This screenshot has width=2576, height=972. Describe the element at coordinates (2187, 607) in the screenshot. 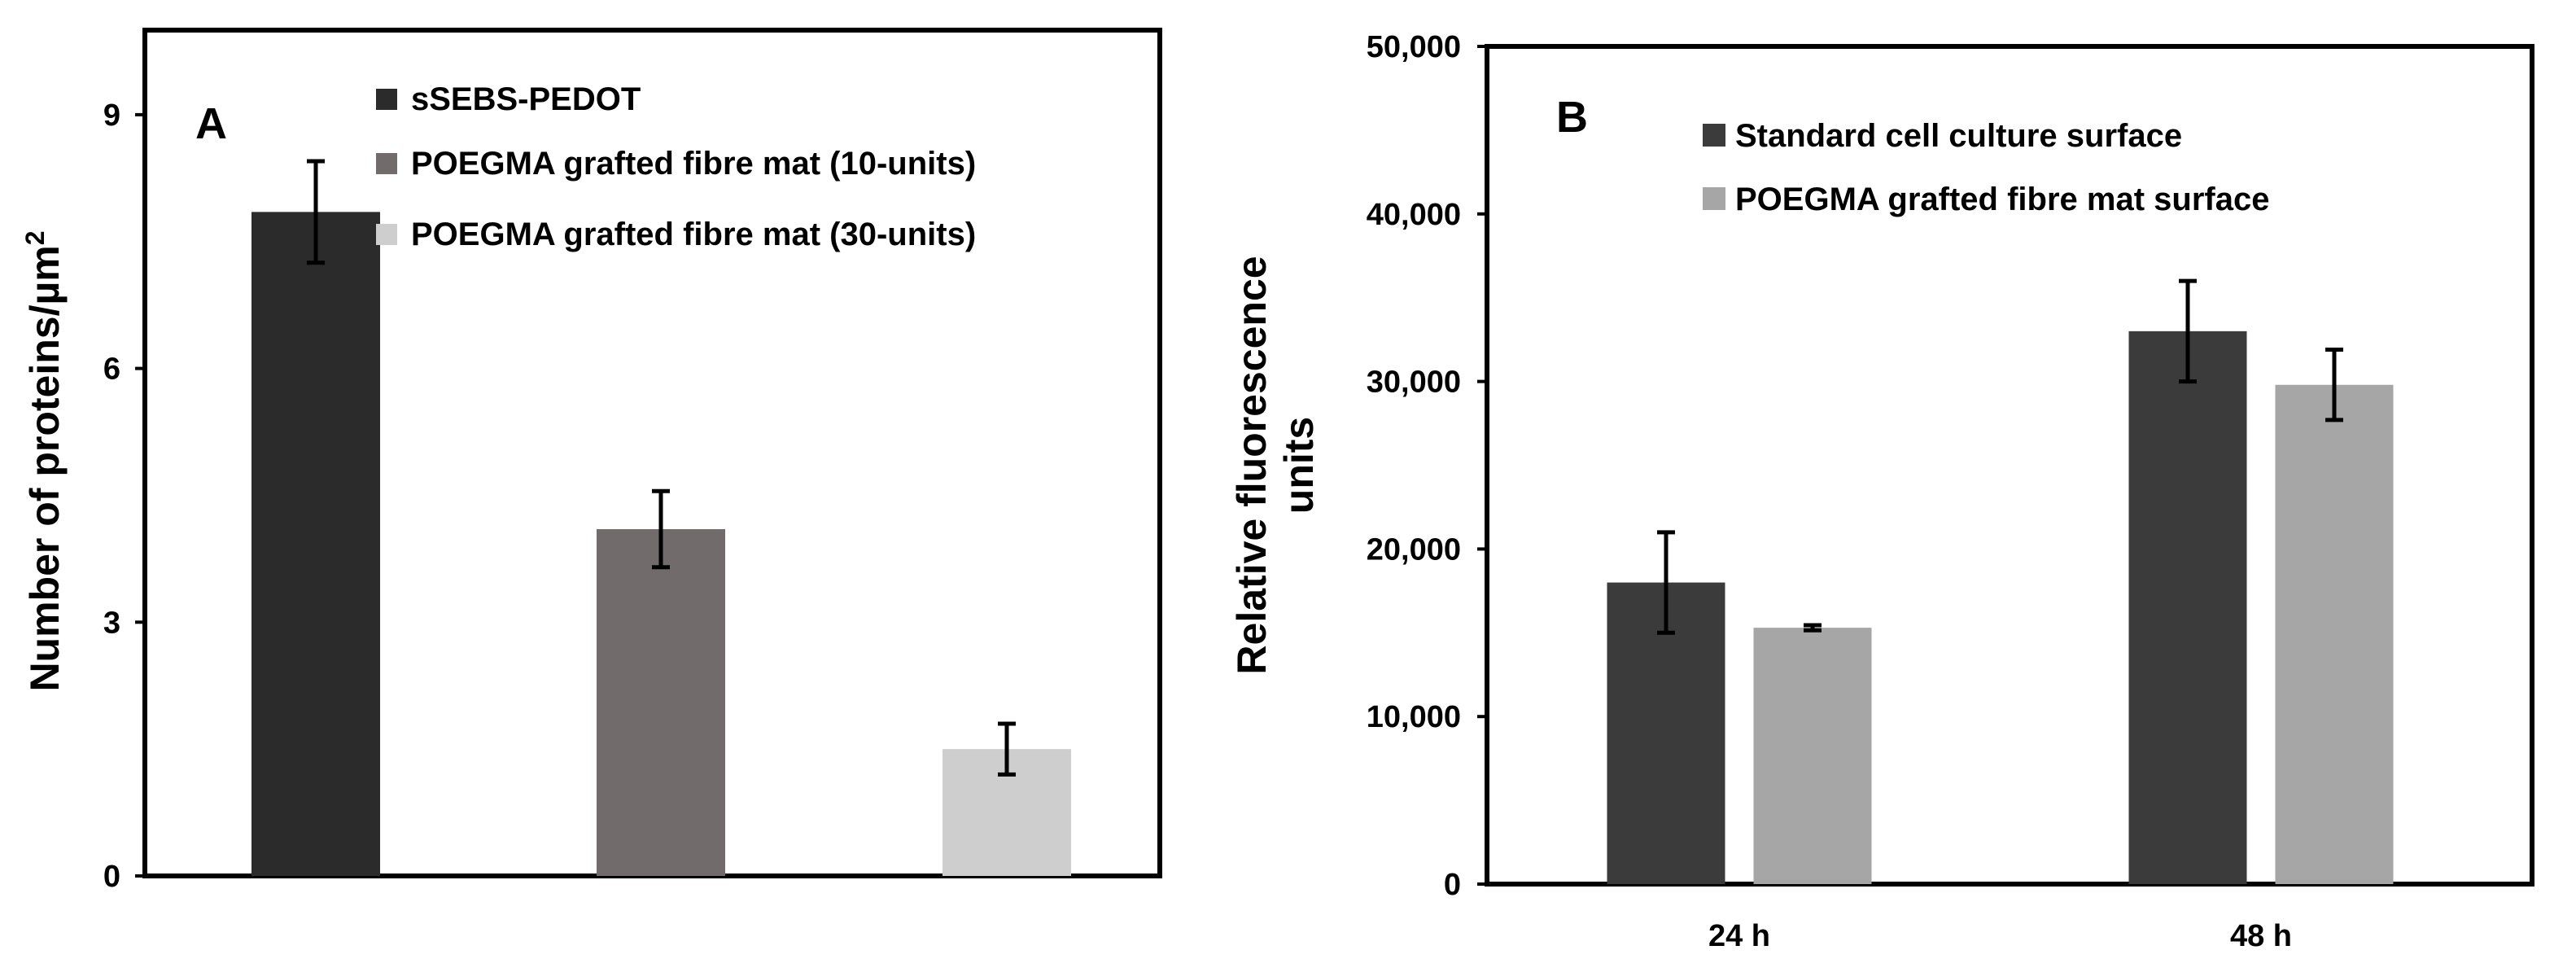

I see `bar-b-48h-series1` at that location.